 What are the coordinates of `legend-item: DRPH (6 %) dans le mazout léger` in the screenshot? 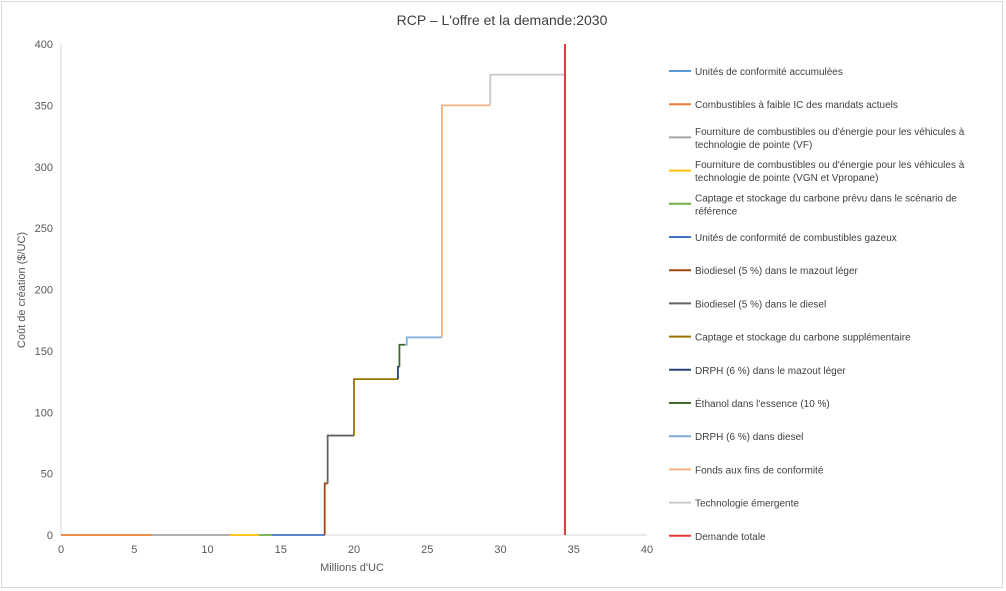 It's located at (757, 371).